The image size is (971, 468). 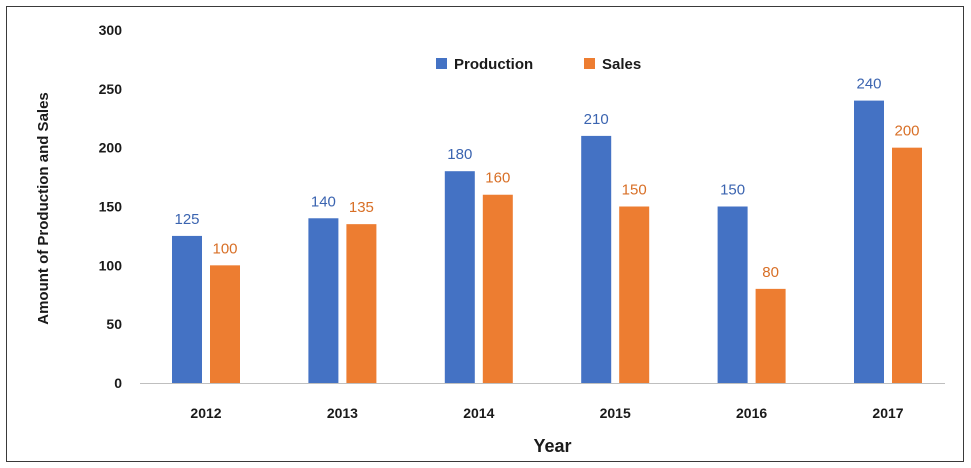 I want to click on production-data-label-2017: 240, so click(x=868, y=84).